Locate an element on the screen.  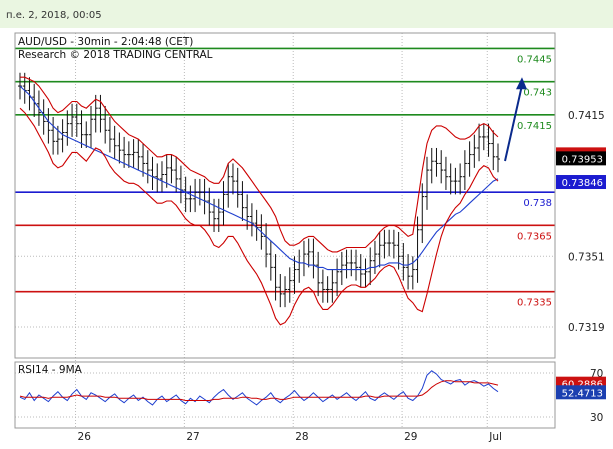
price-tag-label: 0.73953 is located at coordinates (582, 159).